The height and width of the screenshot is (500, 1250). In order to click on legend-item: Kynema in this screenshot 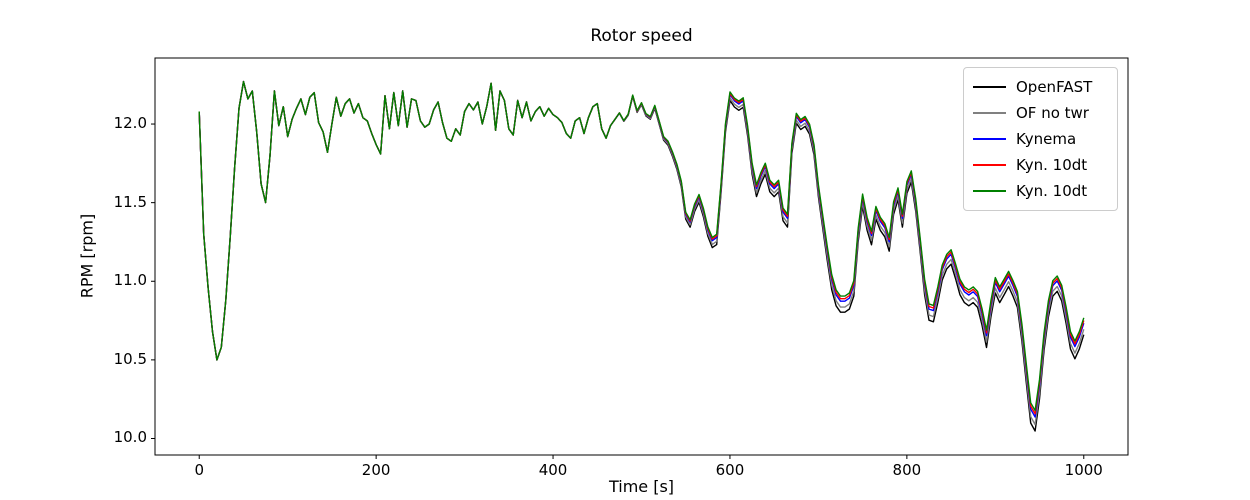, I will do `click(1040, 139)`.